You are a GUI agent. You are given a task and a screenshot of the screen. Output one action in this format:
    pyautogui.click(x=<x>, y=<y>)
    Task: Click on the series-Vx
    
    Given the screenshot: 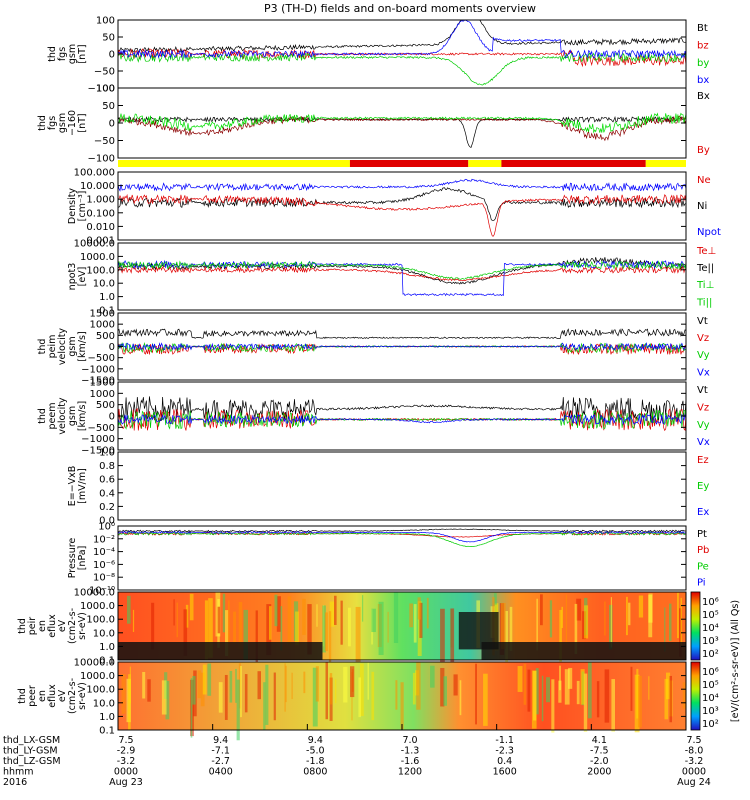 What is the action you would take?
    pyautogui.click(x=402, y=419)
    